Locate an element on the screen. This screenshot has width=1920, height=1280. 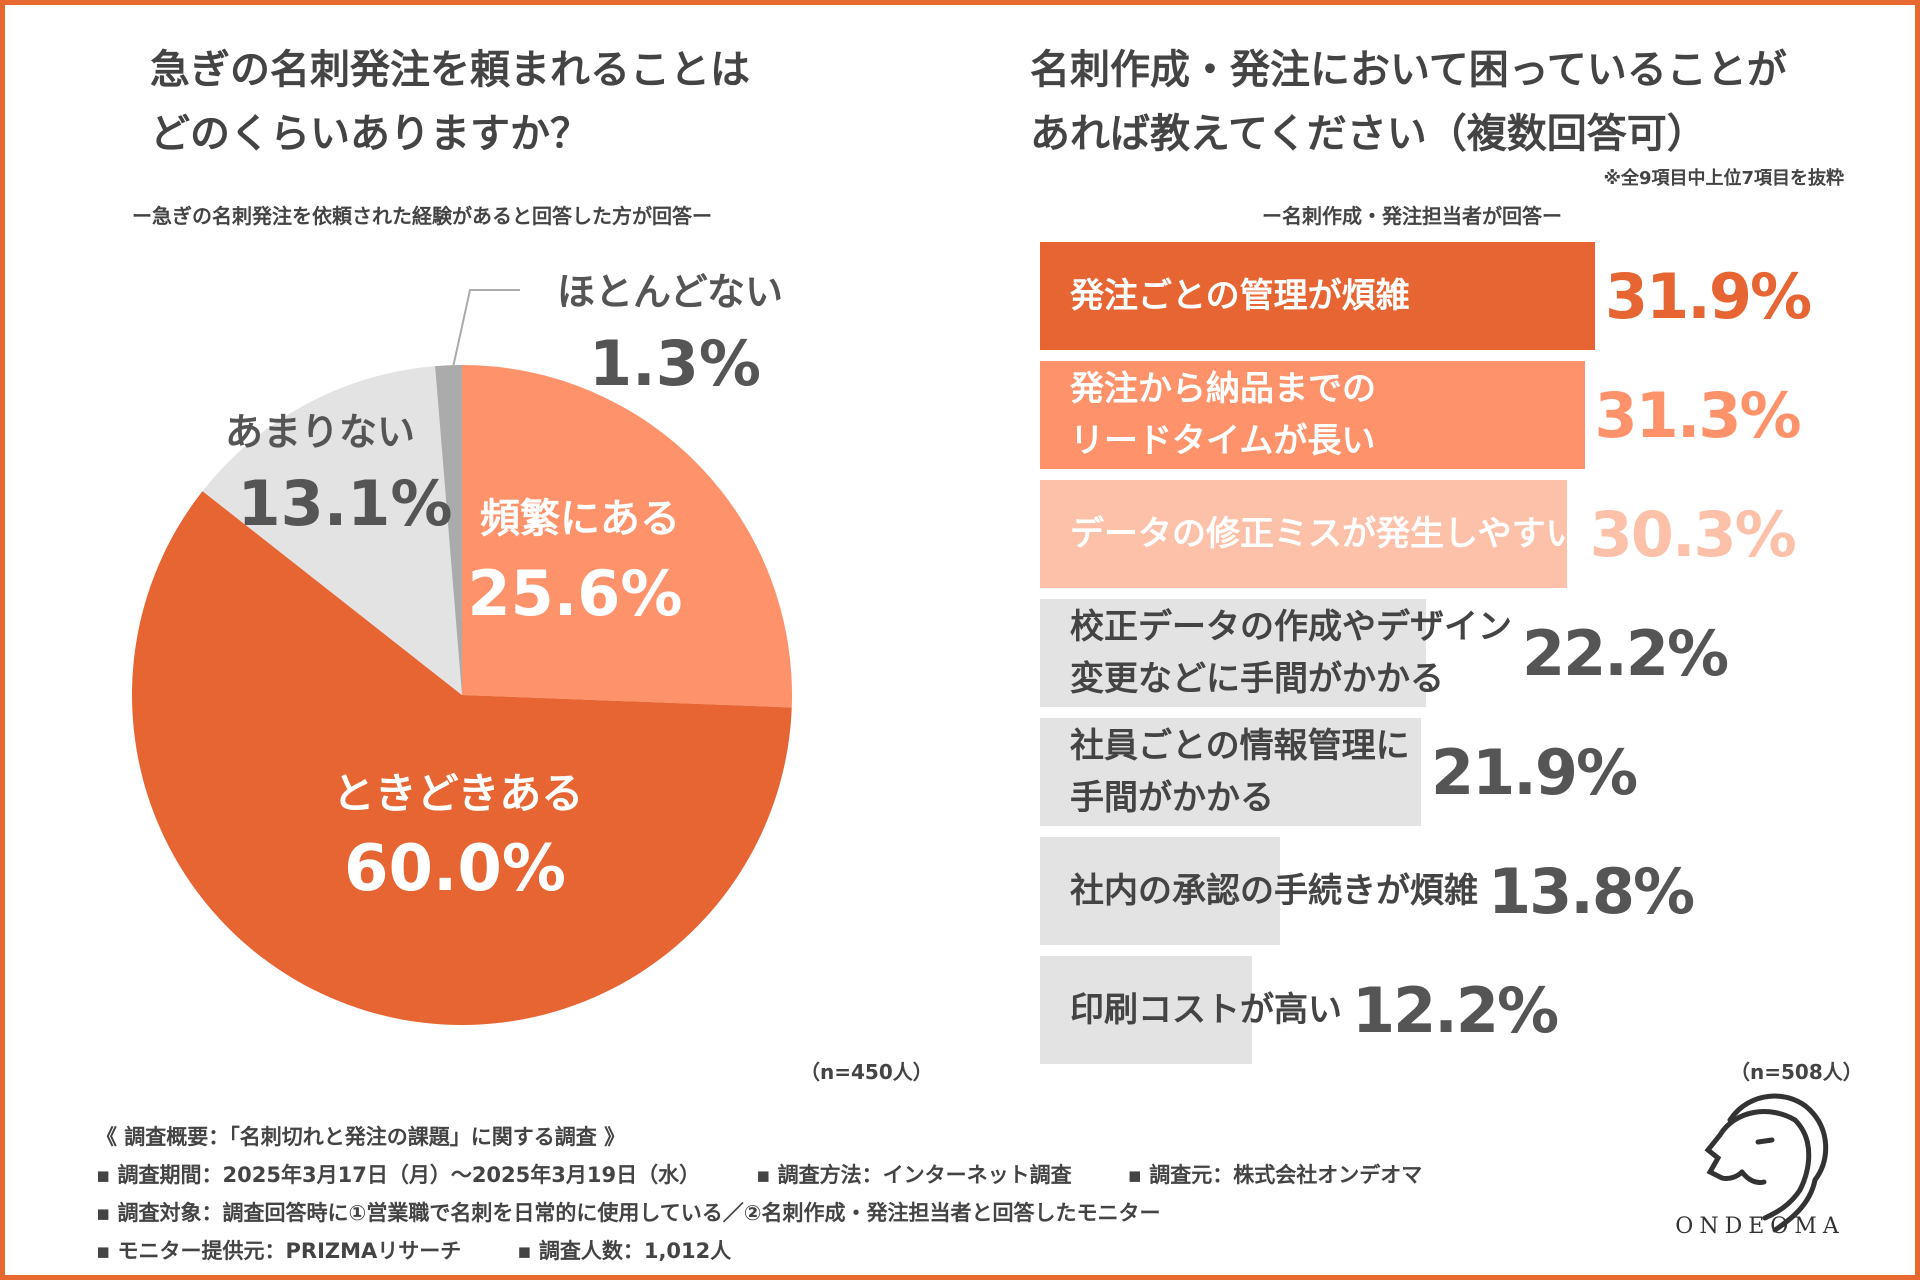
pie-label-1: 頻繁にある is located at coordinates (580, 519).